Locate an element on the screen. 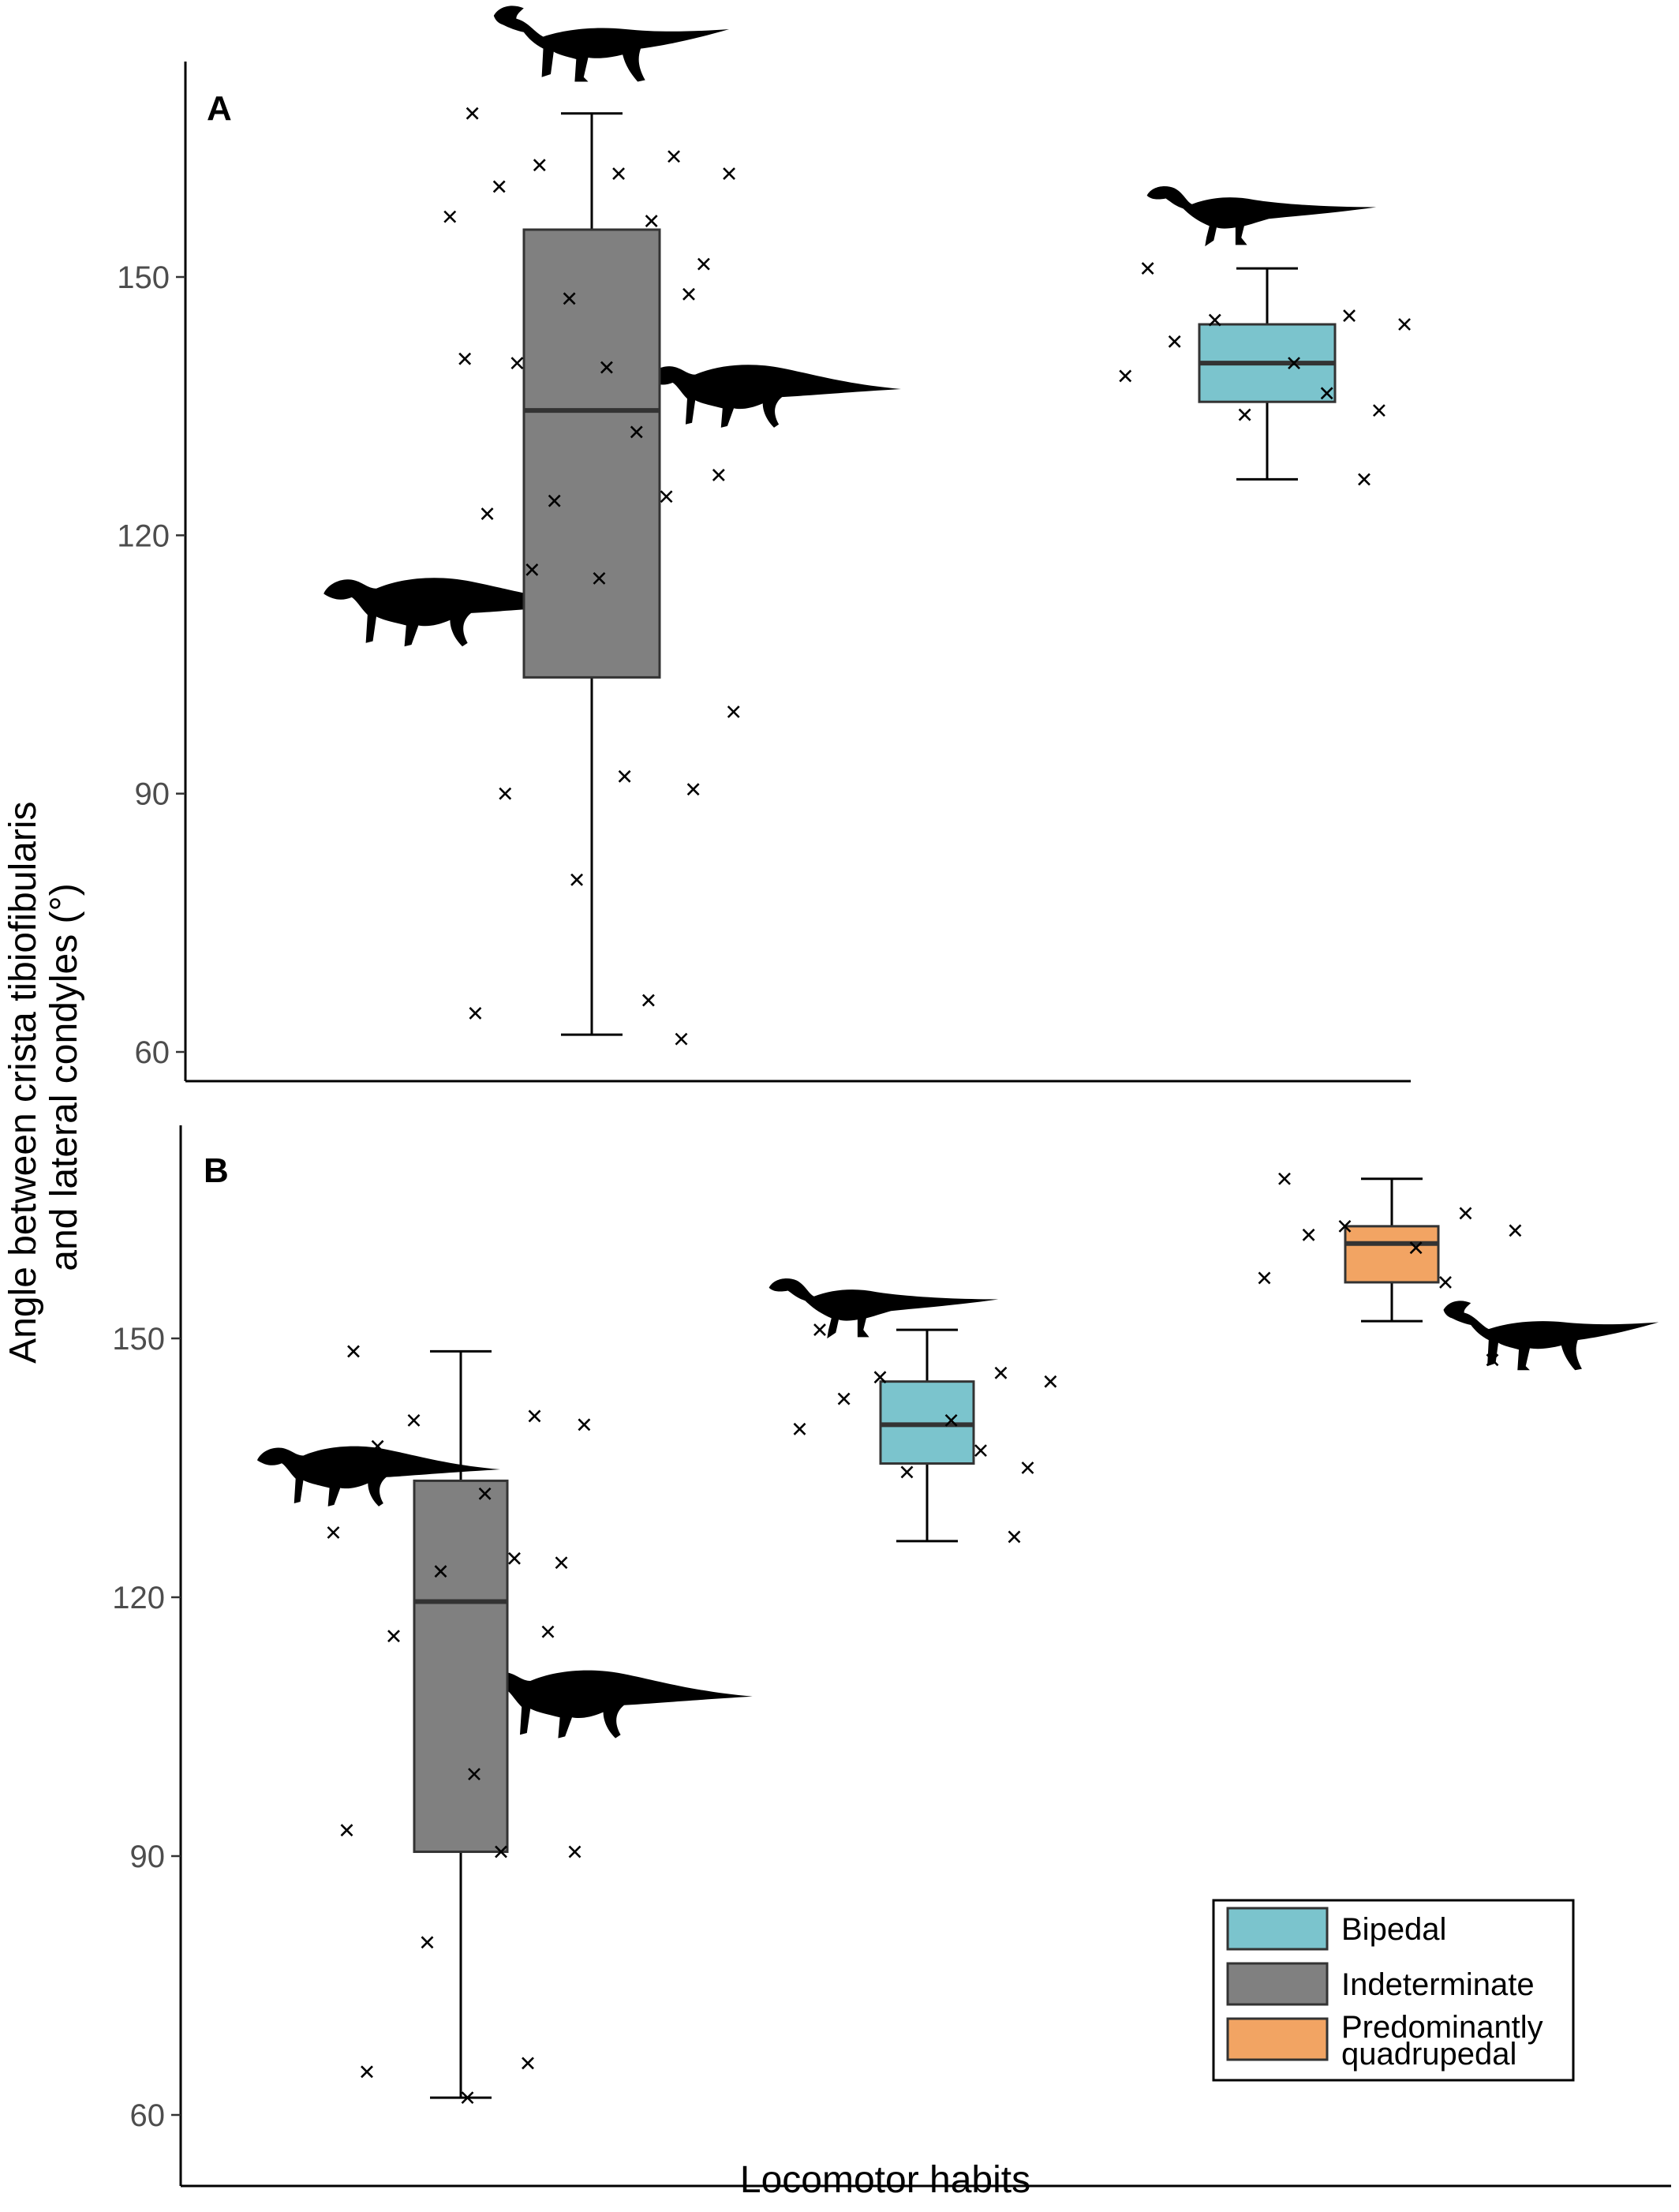  y-axis-title-line-2: and lateral condyles (°) is located at coordinates (64, 1077).